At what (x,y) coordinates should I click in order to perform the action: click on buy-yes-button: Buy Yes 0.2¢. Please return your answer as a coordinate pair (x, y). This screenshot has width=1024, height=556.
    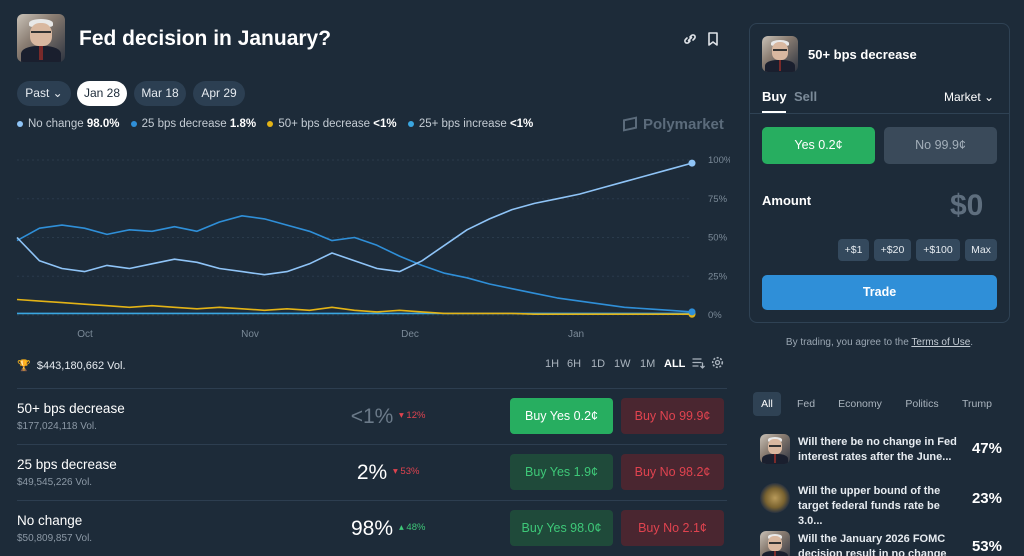
    Looking at the image, I should click on (561, 416).